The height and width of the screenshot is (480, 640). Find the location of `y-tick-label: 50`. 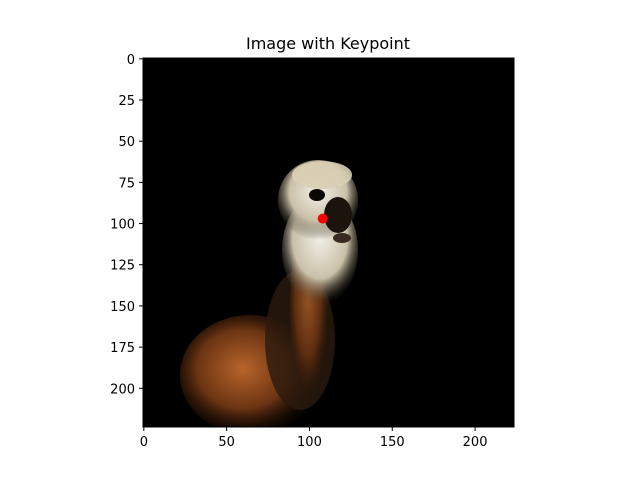

y-tick-label: 50 is located at coordinates (126, 142).